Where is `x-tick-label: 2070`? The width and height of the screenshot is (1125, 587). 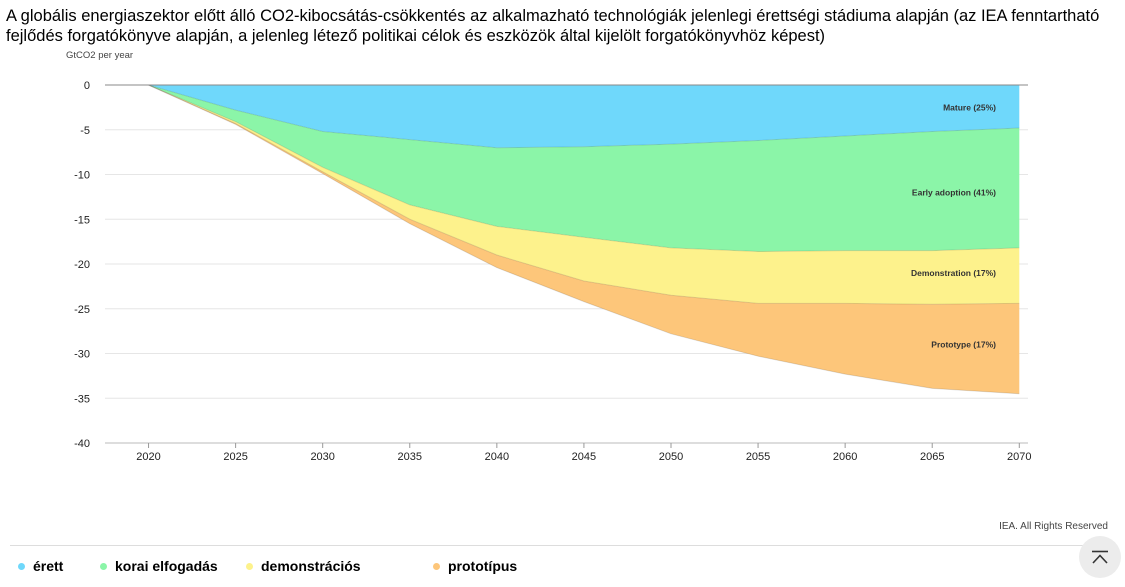 x-tick-label: 2070 is located at coordinates (1019, 457).